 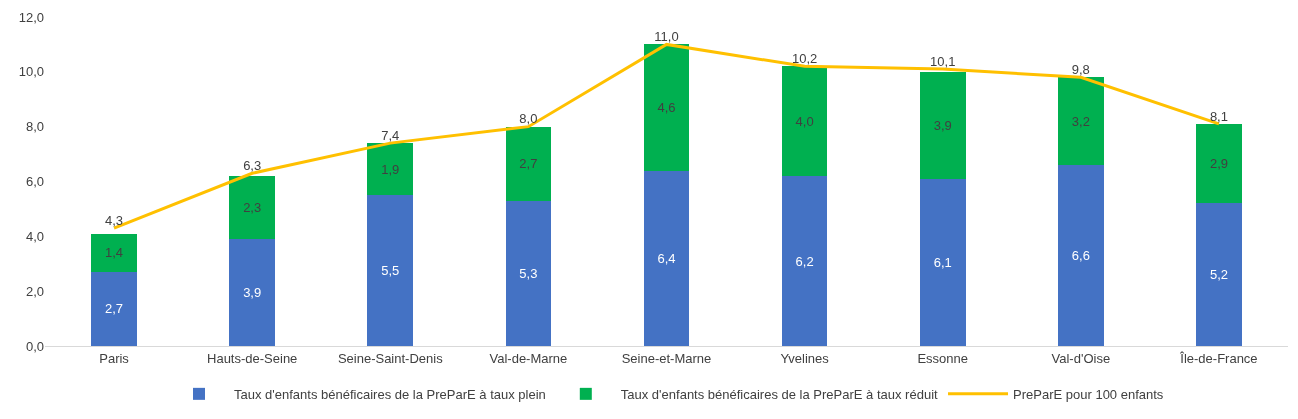 What do you see at coordinates (528, 358) in the screenshot?
I see `x-tick-label: Val-de-Marne` at bounding box center [528, 358].